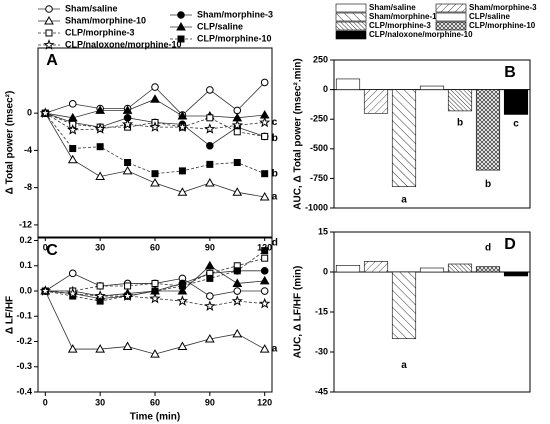 The image size is (550, 424). What do you see at coordinates (52, 250) in the screenshot?
I see `panel-label: C` at bounding box center [52, 250].